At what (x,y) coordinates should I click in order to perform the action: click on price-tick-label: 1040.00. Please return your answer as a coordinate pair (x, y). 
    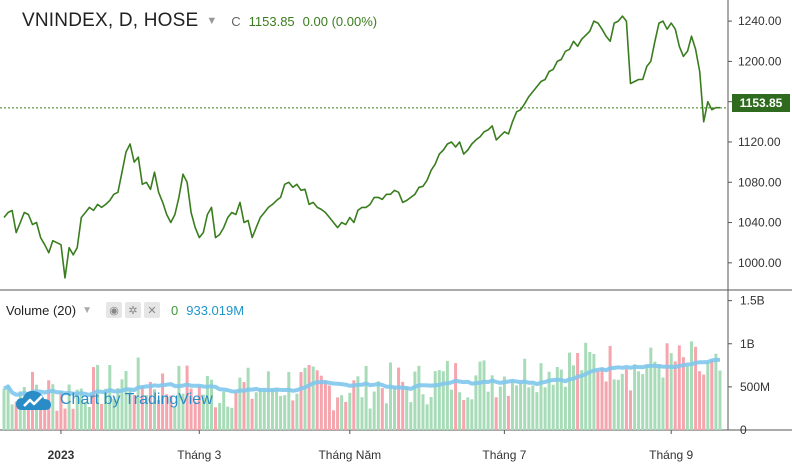
    Looking at the image, I should click on (760, 223).